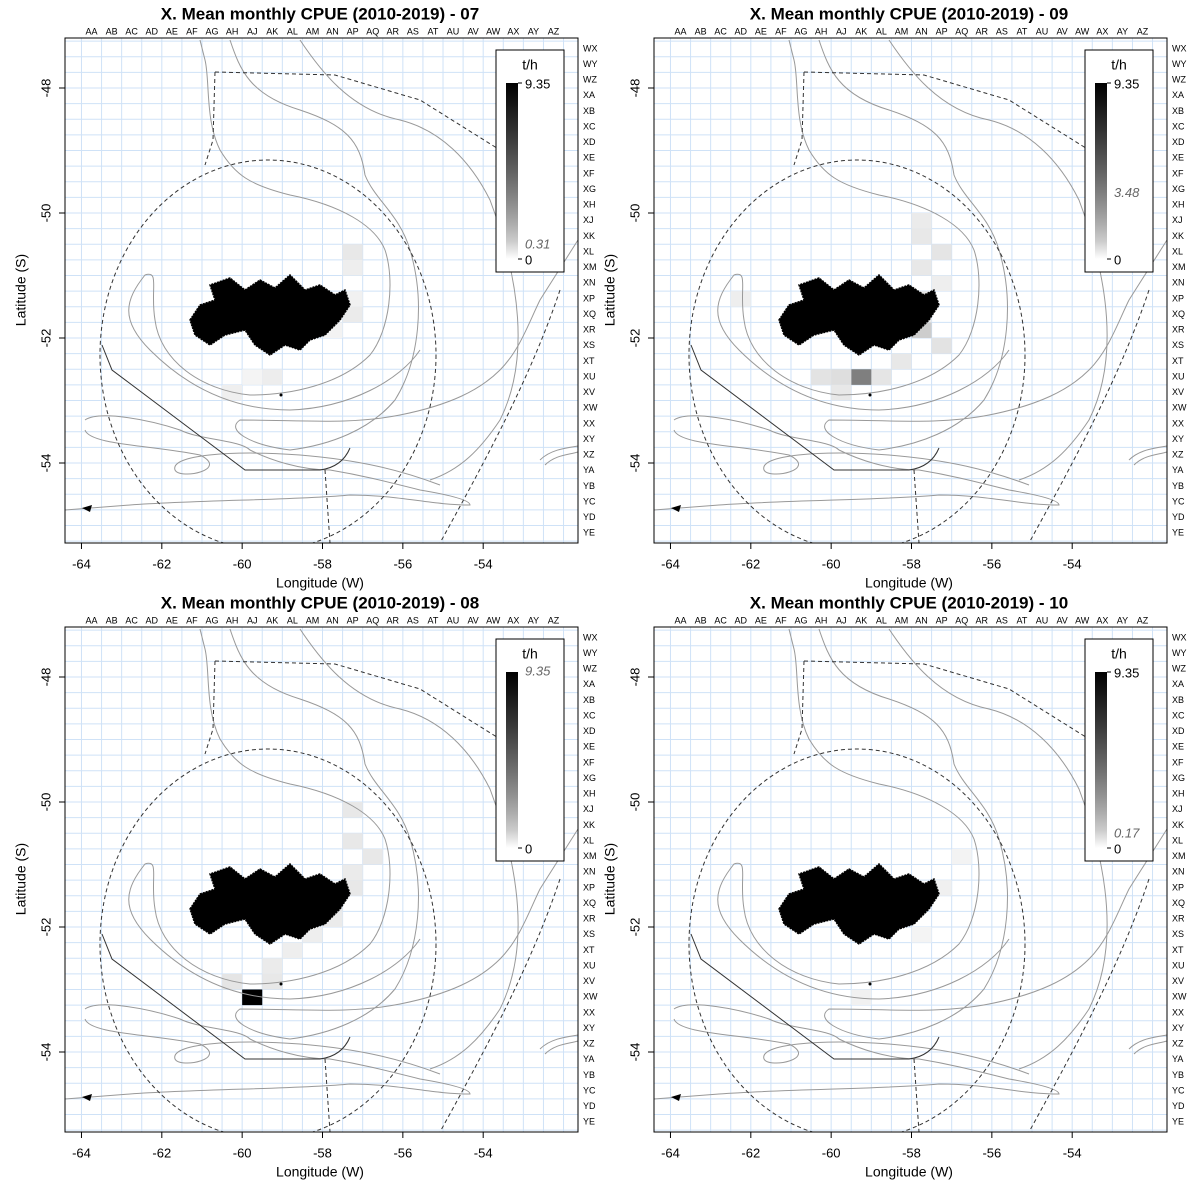 This screenshot has width=1192, height=1191. What do you see at coordinates (393, 620) in the screenshot?
I see `column-label: AR` at bounding box center [393, 620].